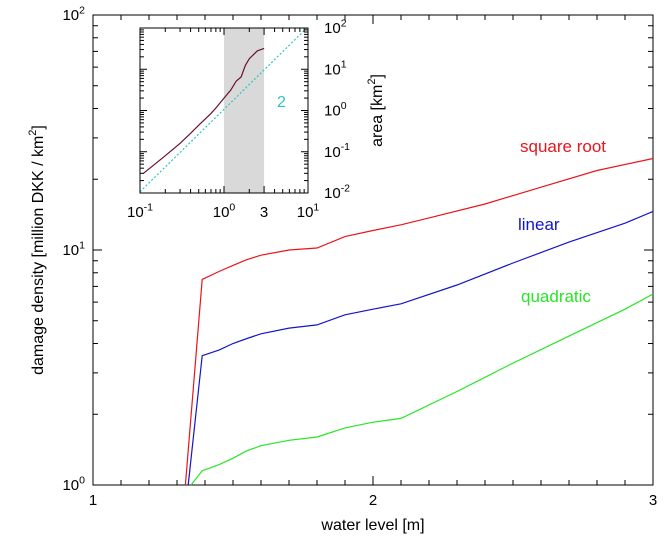  What do you see at coordinates (232, 207) in the screenshot?
I see `inset-x-tick-label-exponent: 0` at bounding box center [232, 207].